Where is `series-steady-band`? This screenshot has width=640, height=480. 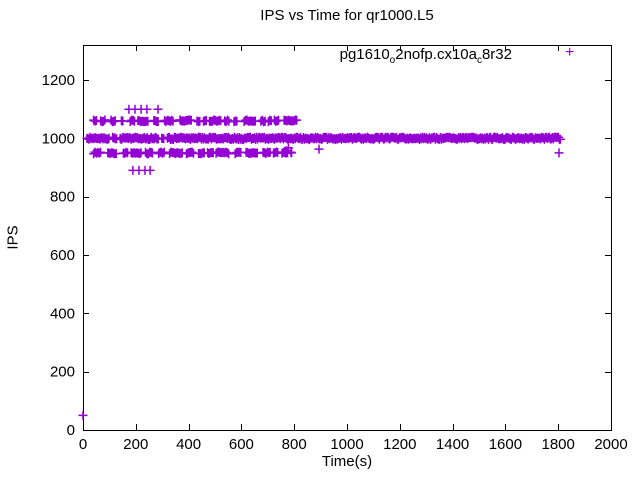 series-steady-band is located at coordinates (323, 138).